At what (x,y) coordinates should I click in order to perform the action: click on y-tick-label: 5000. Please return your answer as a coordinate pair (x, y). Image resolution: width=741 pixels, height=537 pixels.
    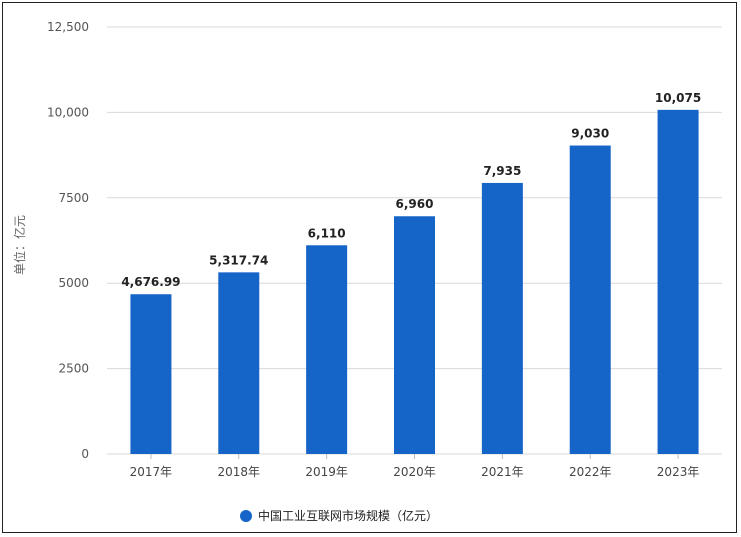
    Looking at the image, I should click on (73, 283).